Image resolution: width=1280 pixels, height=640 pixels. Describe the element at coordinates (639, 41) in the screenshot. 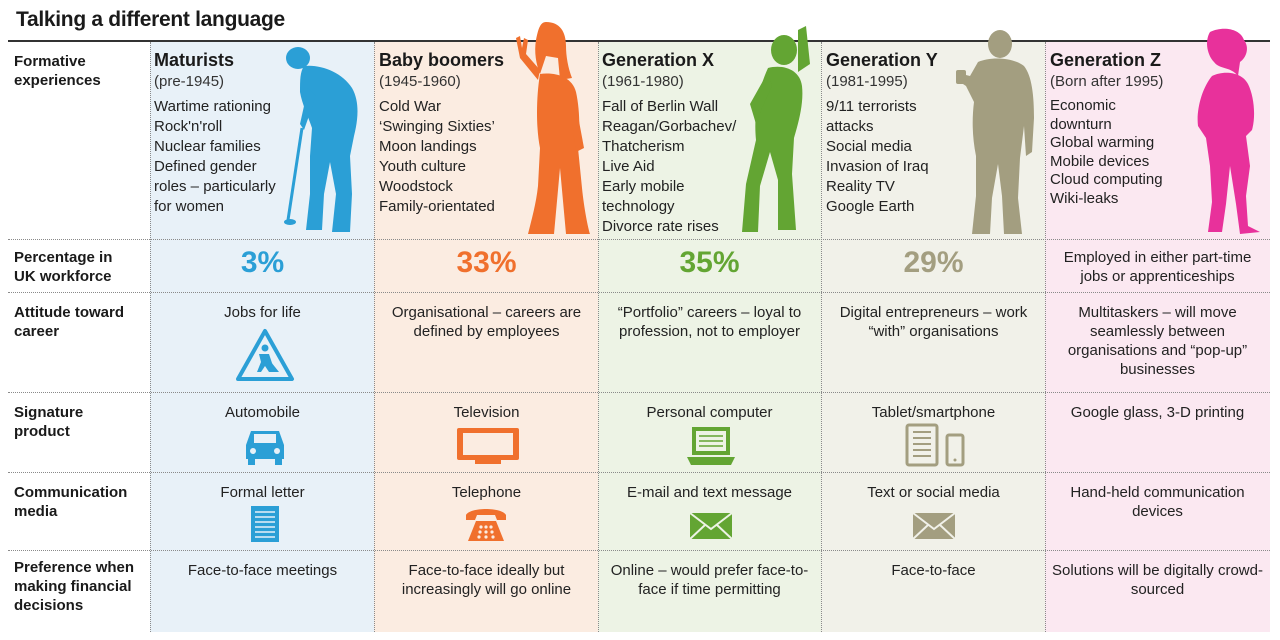

I see `title-divider` at that location.